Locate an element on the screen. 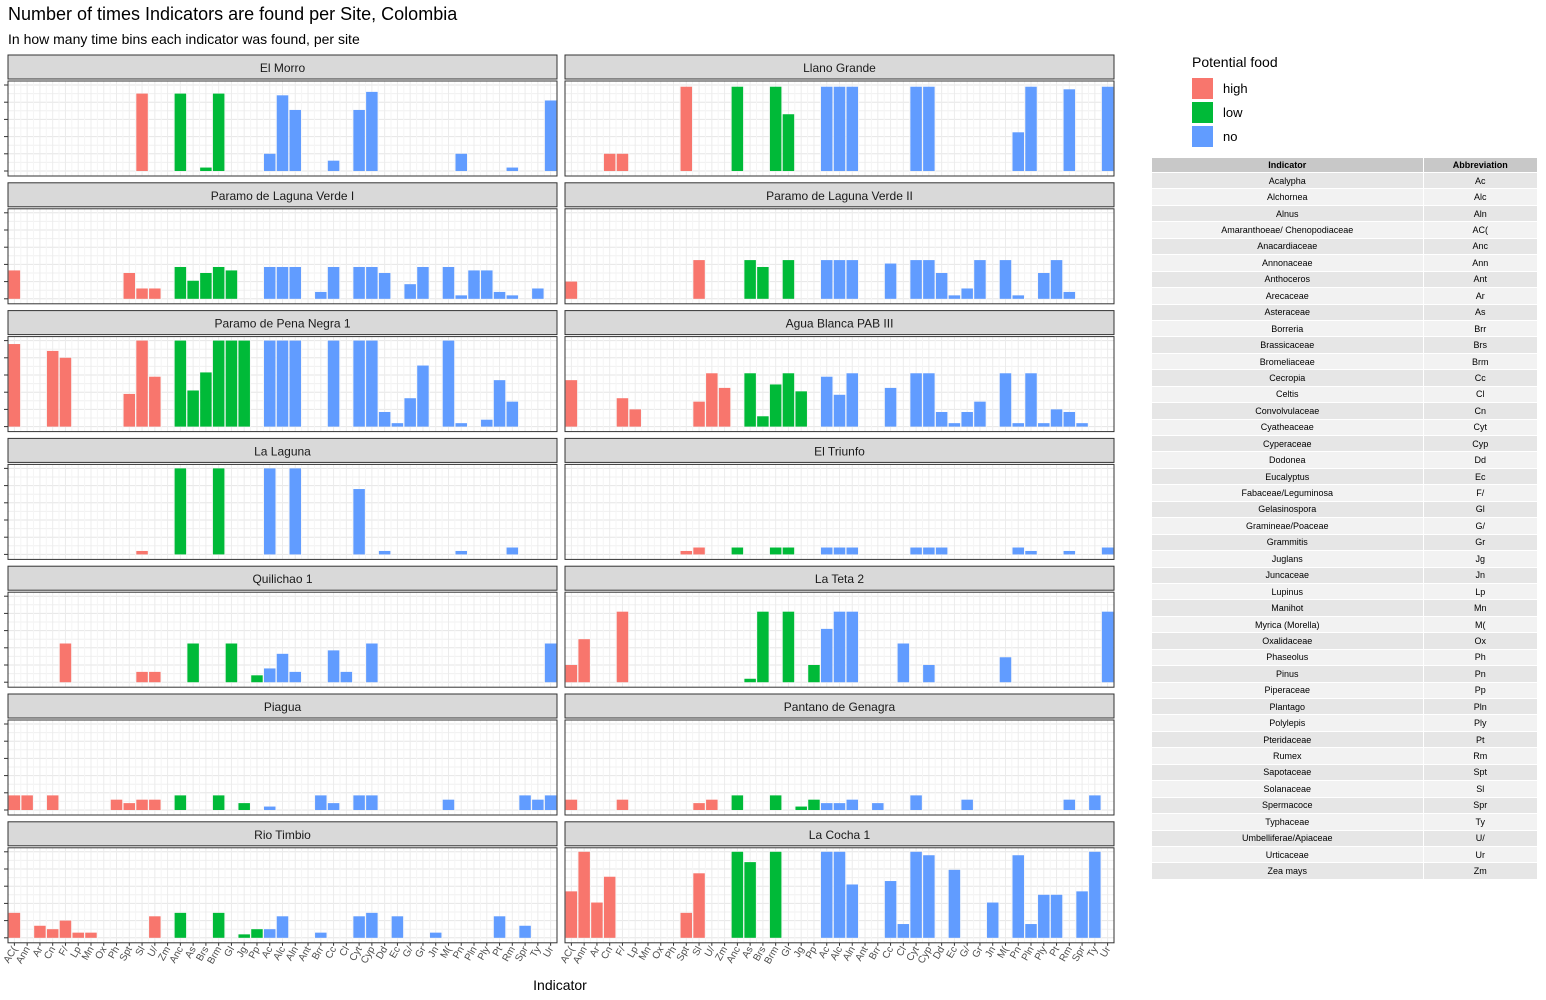 The image size is (1546, 1000). indicator-cell: Amaranthoeae/ Chenopodiaceae is located at coordinates (1288, 230).